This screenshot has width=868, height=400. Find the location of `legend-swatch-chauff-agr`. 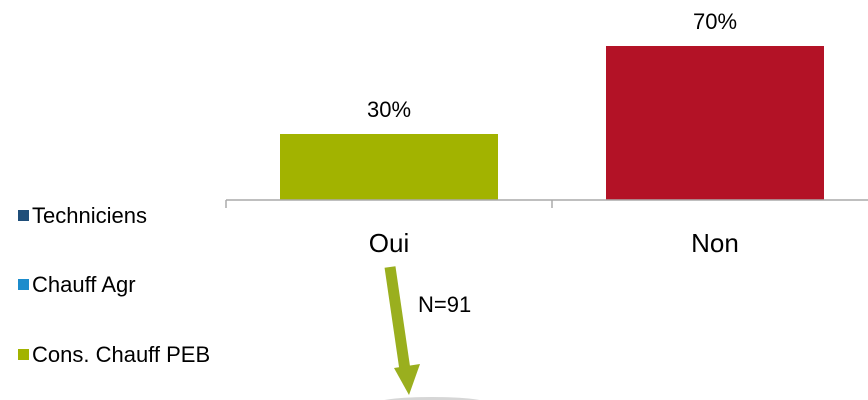

legend-swatch-chauff-agr is located at coordinates (23, 284).